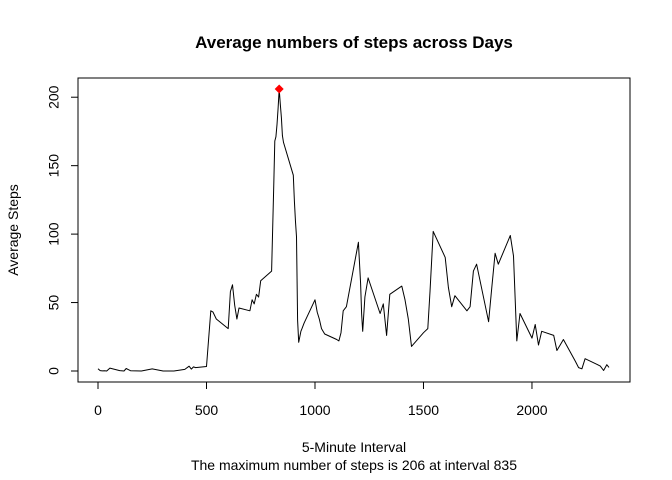 This screenshot has width=672, height=480. What do you see at coordinates (314, 410) in the screenshot?
I see `x-tick-label: 1000` at bounding box center [314, 410].